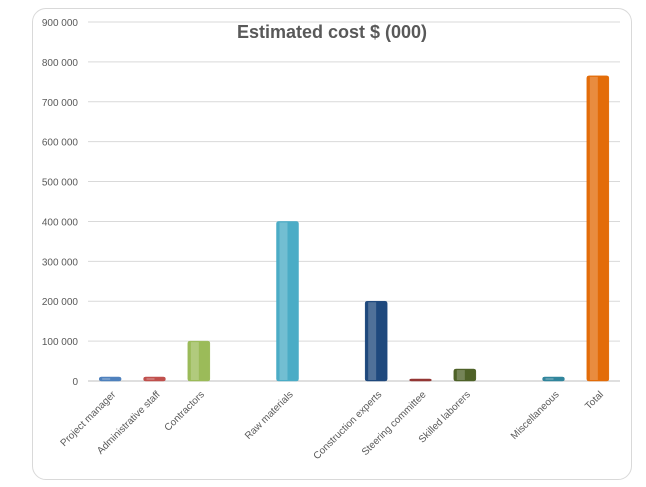 The image size is (646, 487). Describe the element at coordinates (60, 103) in the screenshot. I see `y-tick-label: 700 000` at that location.